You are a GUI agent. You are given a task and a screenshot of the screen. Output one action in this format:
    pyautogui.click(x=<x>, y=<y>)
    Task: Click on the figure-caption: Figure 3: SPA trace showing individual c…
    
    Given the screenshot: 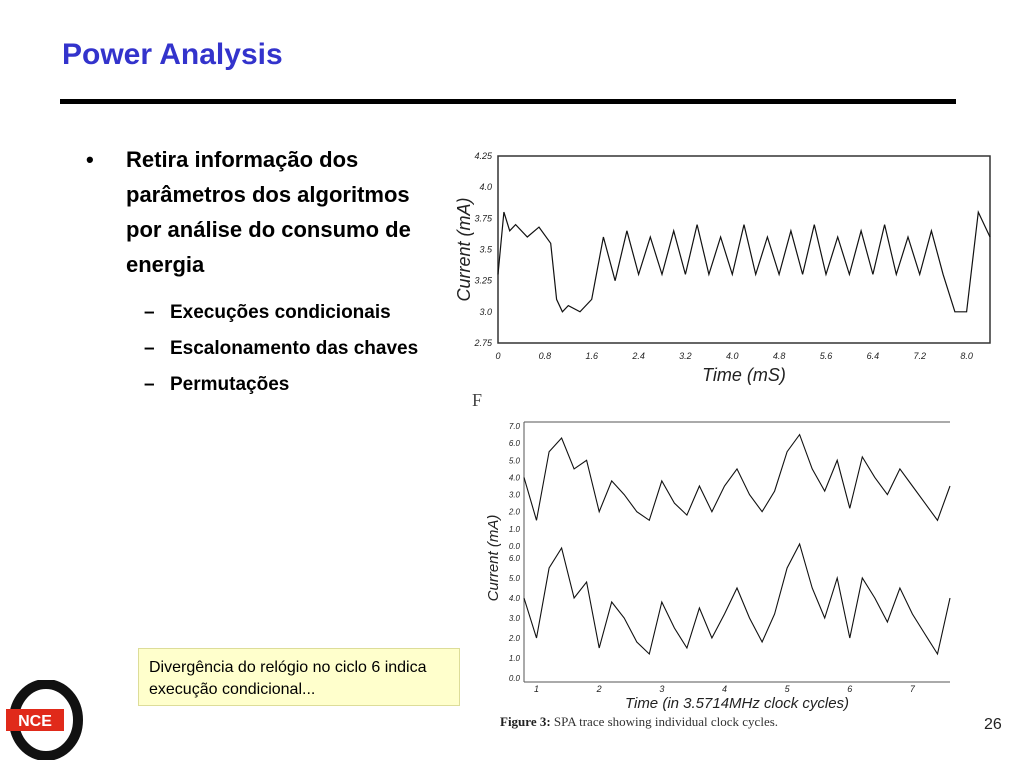 What is the action you would take?
    pyautogui.click(x=639, y=722)
    